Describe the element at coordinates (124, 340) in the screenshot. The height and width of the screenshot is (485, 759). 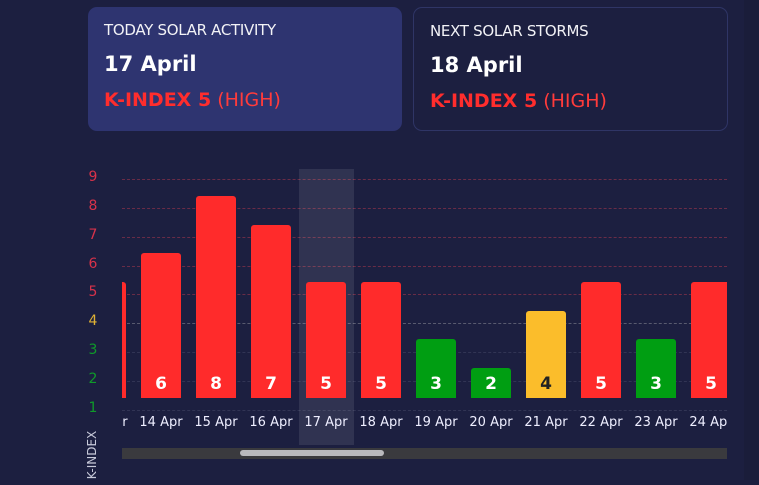
I see `bar-13-apr: 5` at that location.